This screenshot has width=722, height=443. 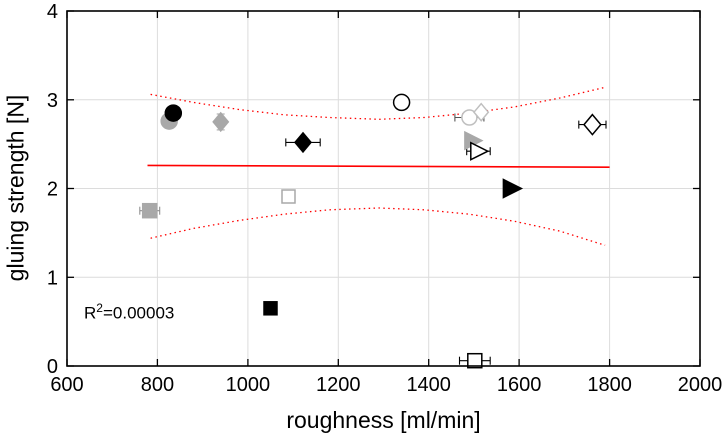 What do you see at coordinates (378, 103) in the screenshot?
I see `confidence-band-upper` at bounding box center [378, 103].